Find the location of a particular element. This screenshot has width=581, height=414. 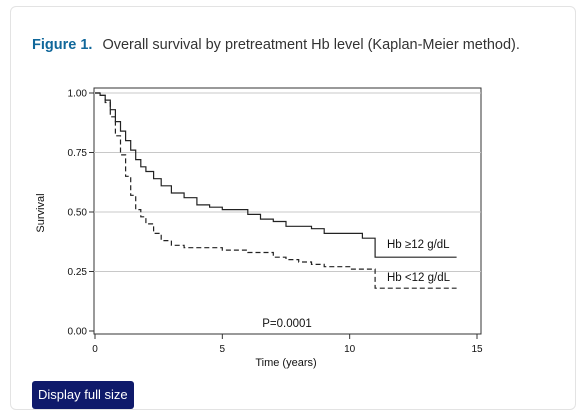

display-full-size-button: Display full size is located at coordinates (83, 395).